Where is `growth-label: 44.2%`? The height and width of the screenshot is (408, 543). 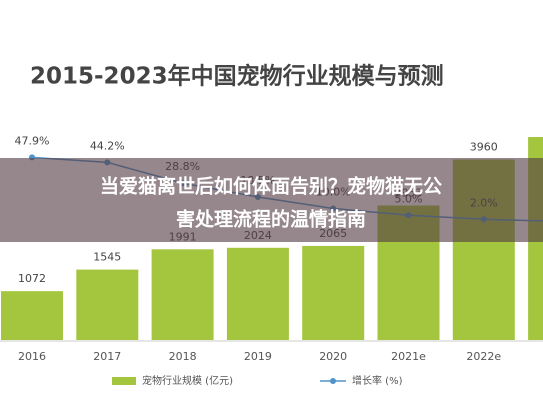 growth-label: 44.2% is located at coordinates (107, 145).